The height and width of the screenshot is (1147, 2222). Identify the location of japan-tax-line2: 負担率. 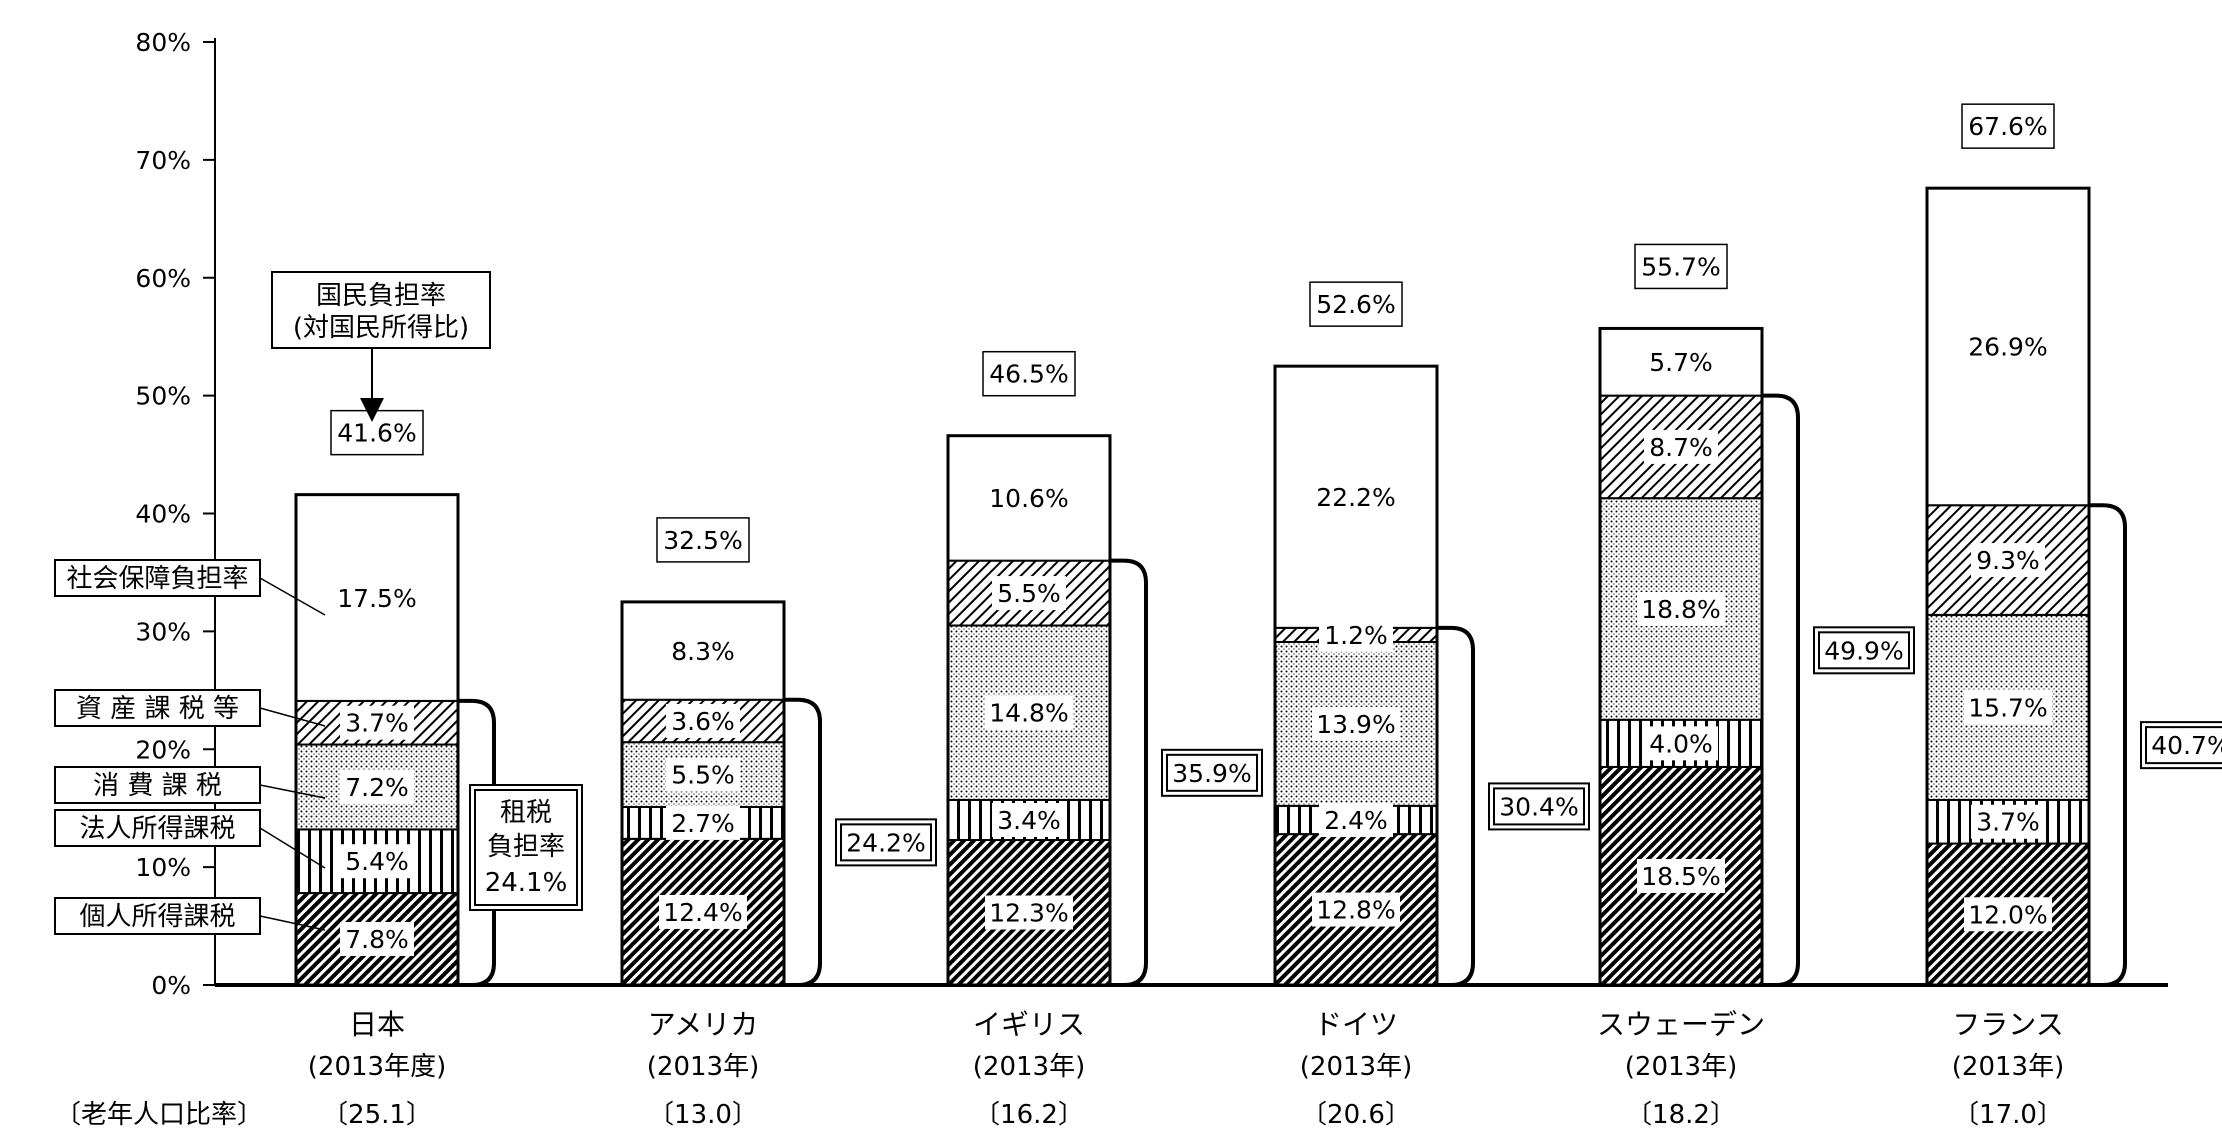
(526, 847).